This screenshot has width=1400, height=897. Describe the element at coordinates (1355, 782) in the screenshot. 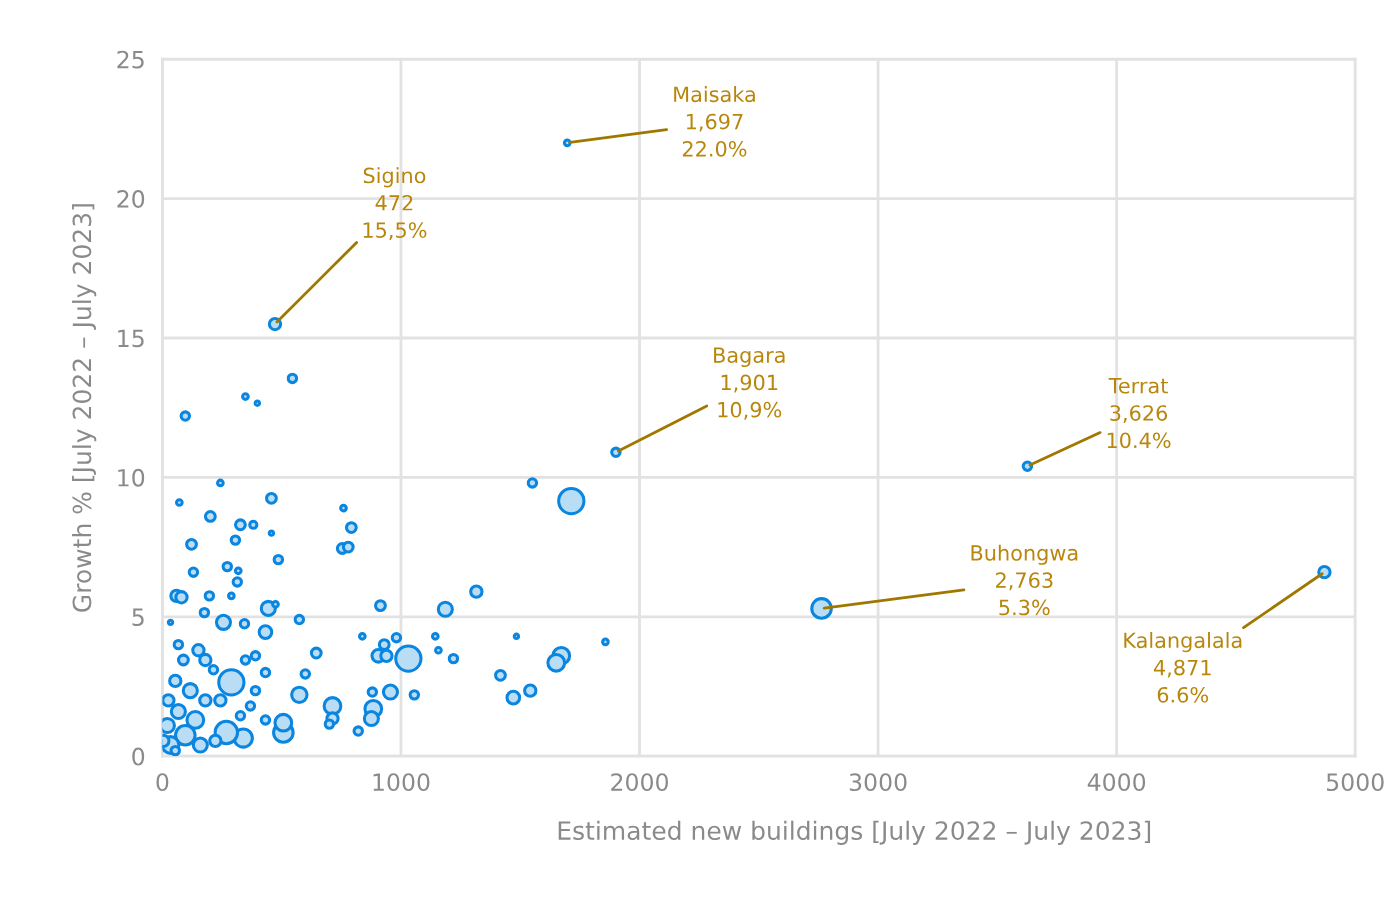

I see `x-tick-label: 5000` at that location.